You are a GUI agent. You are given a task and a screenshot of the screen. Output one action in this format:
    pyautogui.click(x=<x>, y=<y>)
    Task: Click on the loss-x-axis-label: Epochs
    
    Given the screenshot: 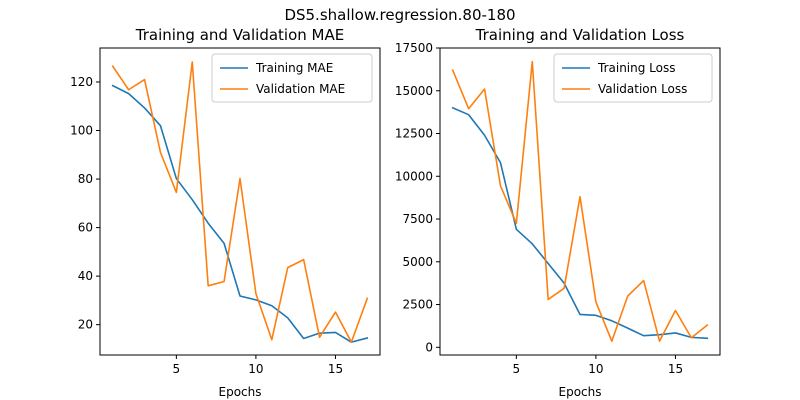 What is the action you would take?
    pyautogui.click(x=580, y=392)
    